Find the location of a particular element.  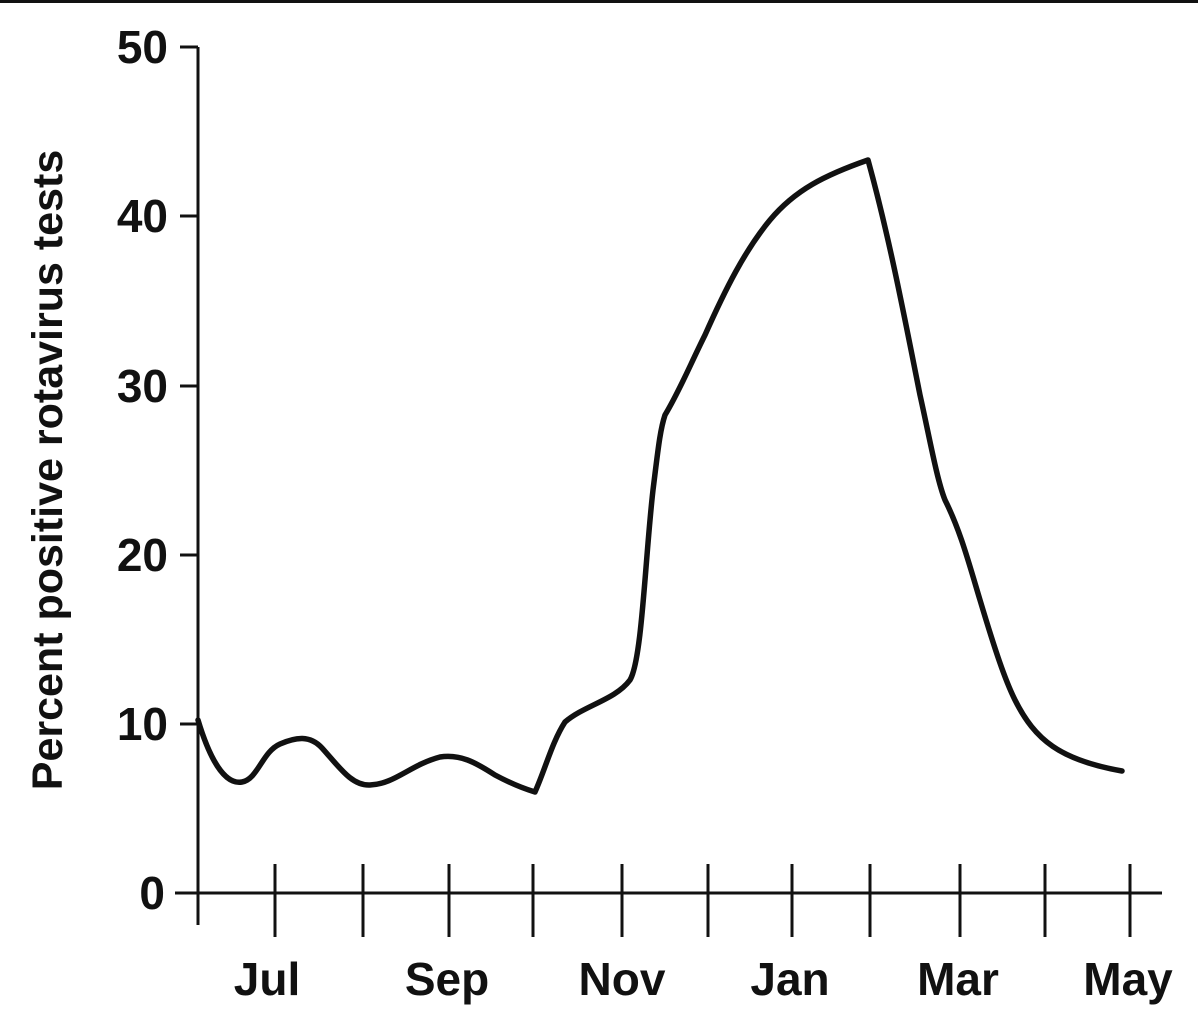

x-axis-ticks is located at coordinates (702, 900).